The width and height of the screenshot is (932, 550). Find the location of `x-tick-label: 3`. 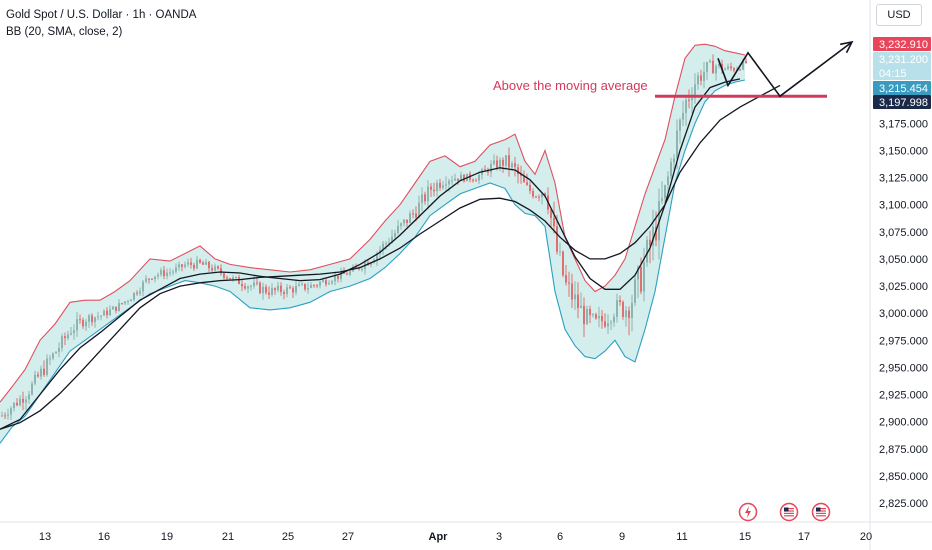

x-tick-label: 3 is located at coordinates (499, 537).